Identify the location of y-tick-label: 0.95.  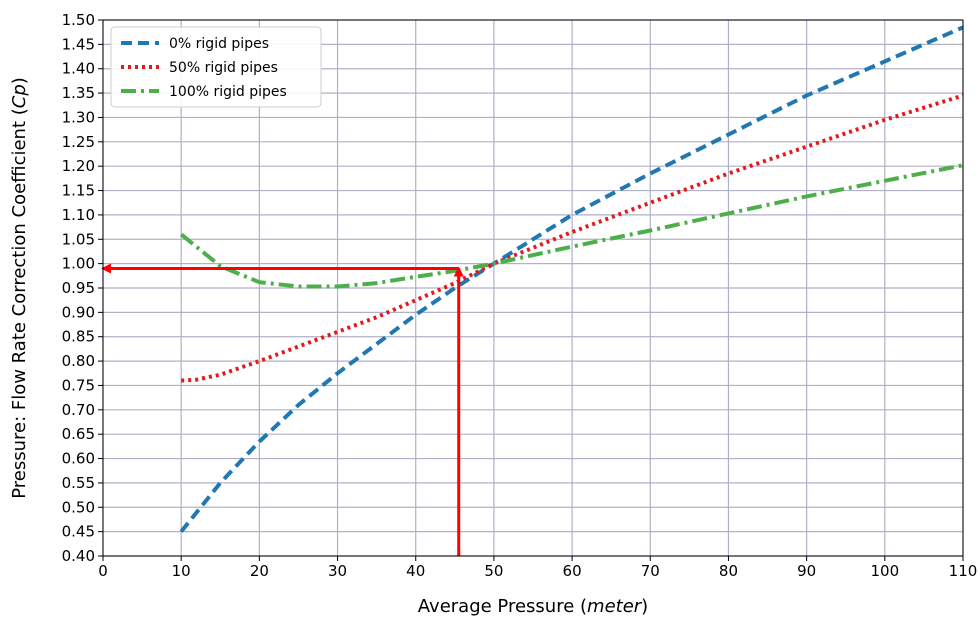
(78, 288).